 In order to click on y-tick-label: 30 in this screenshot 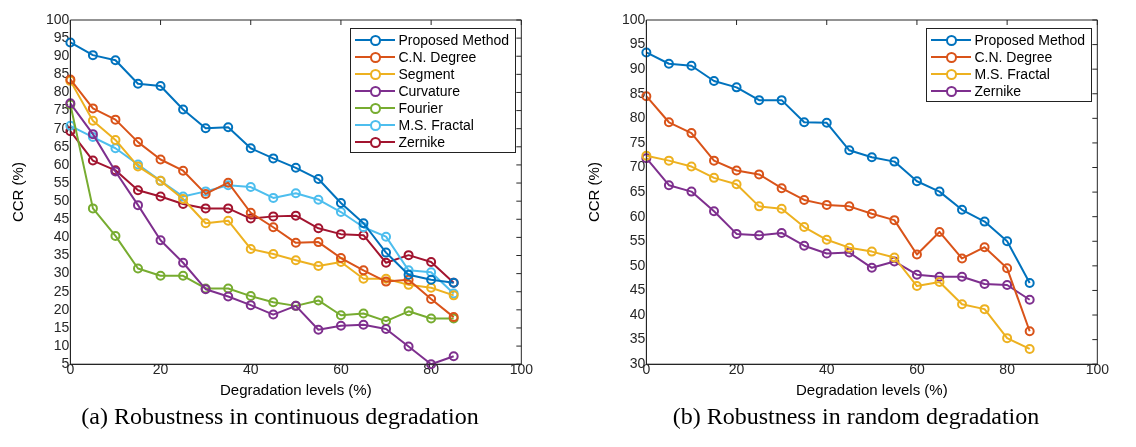, I will do `click(61, 272)`.